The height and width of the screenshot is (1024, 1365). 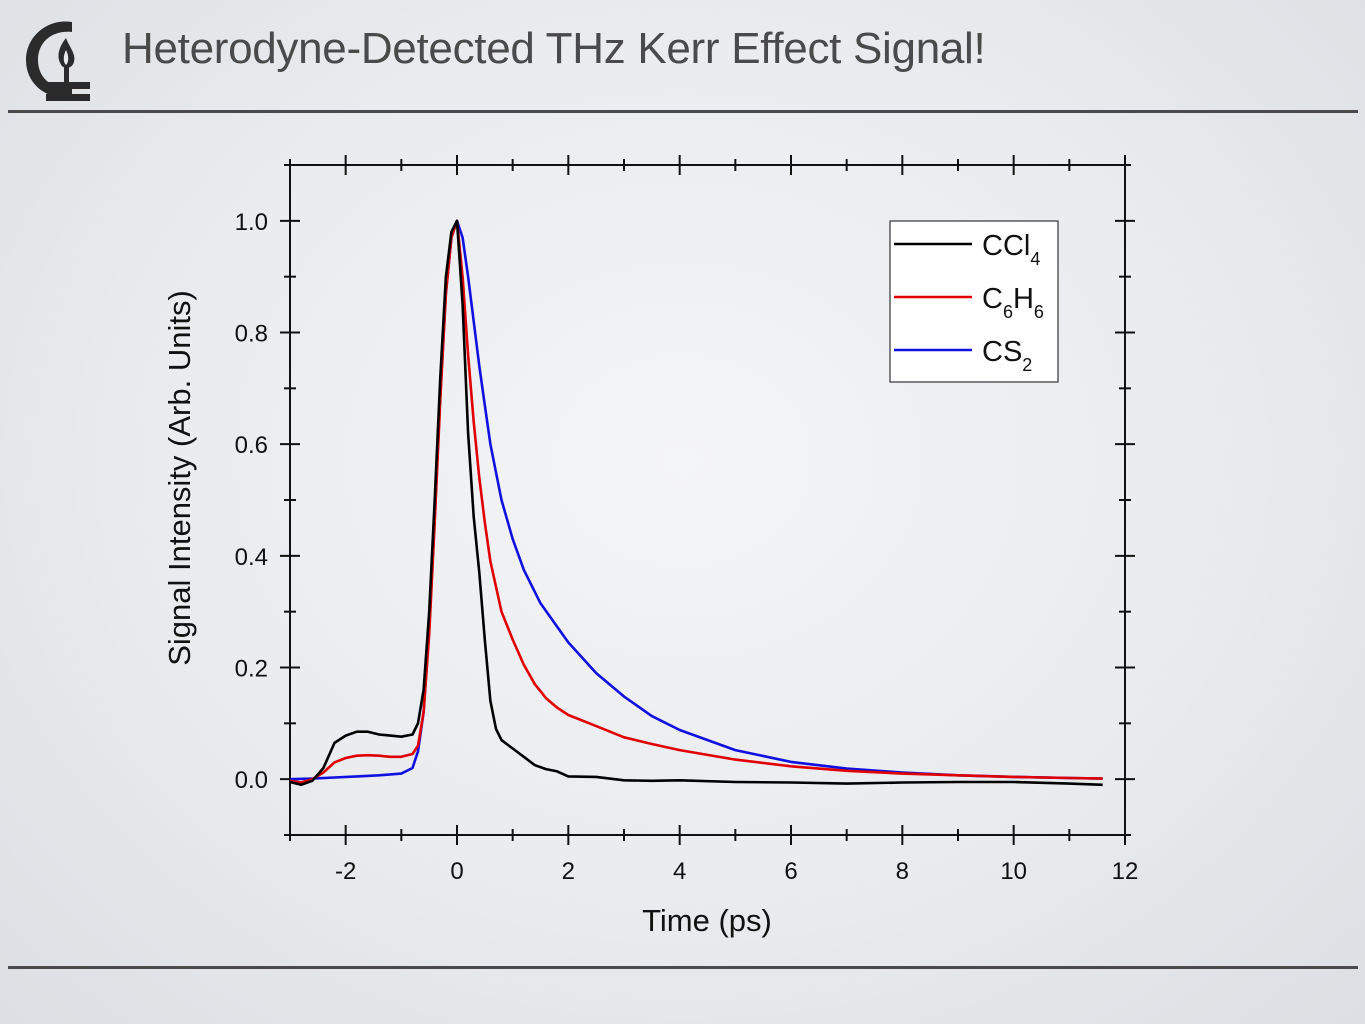 What do you see at coordinates (1011, 249) in the screenshot?
I see `legend-label: CCl4` at bounding box center [1011, 249].